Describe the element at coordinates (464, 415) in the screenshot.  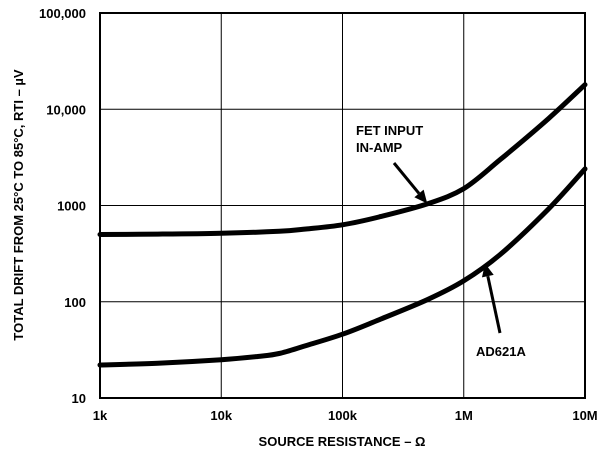
I see `x-tick-label: 1M` at that location.